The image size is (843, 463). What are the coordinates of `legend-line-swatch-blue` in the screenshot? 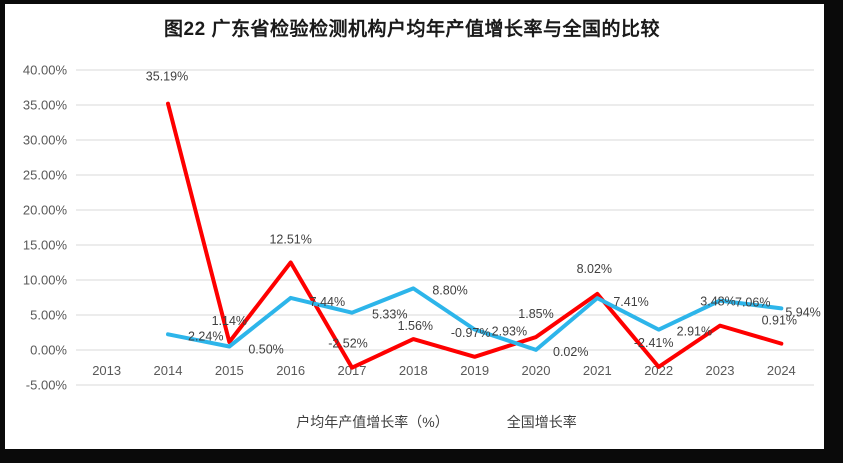 It's located at (480, 422).